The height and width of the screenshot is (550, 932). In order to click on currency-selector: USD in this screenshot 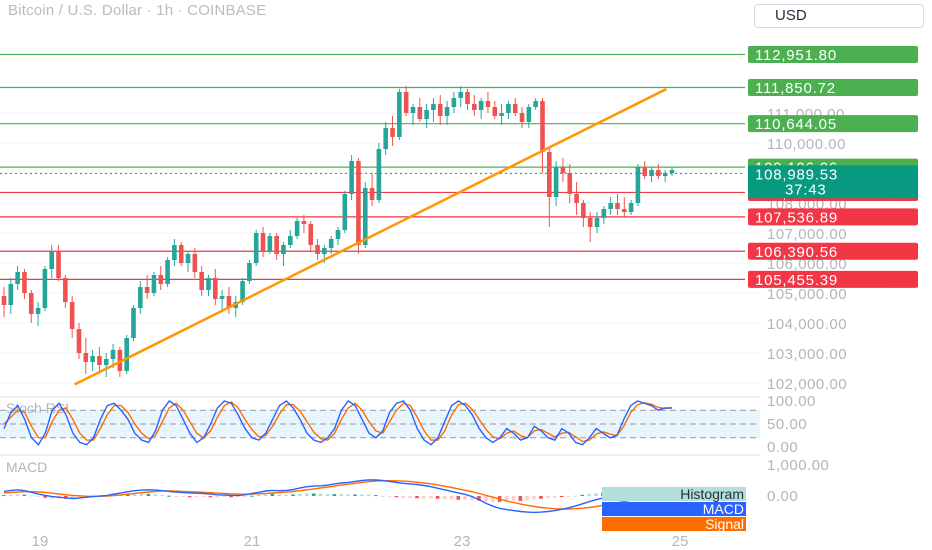, I will do `click(839, 16)`.